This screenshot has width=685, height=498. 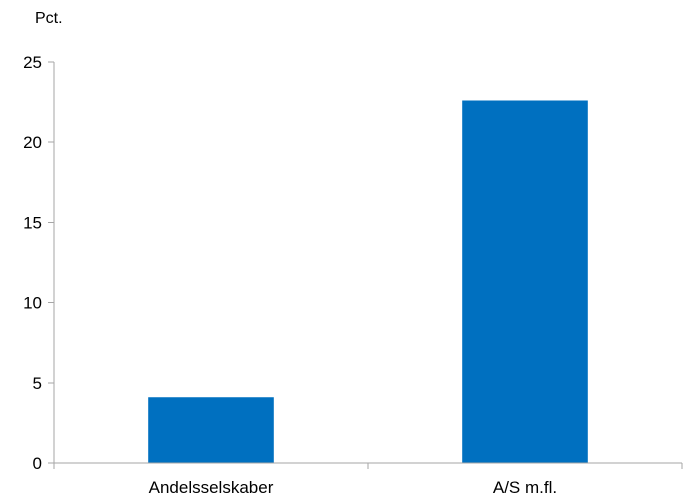 I want to click on x-tick-label: Andelsselskaber, so click(x=211, y=487).